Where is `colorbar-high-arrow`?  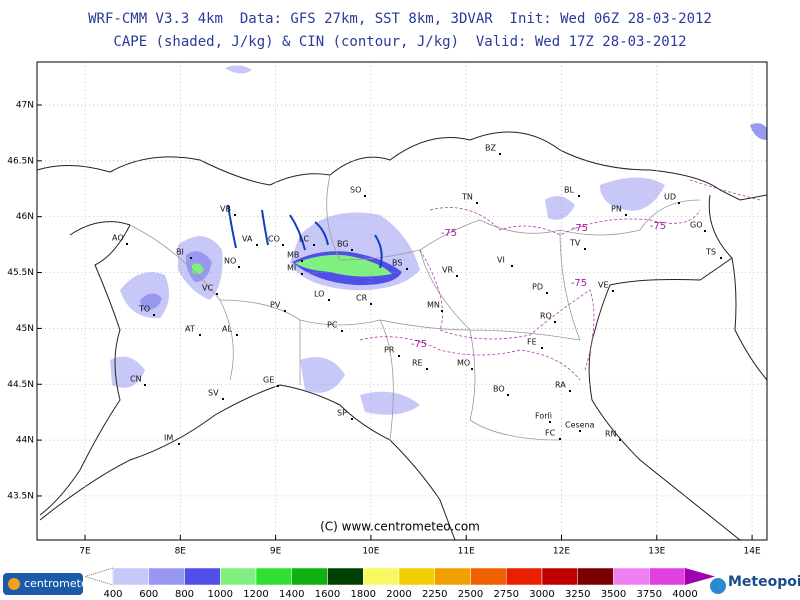
colorbar-high-arrow is located at coordinates (700, 576).